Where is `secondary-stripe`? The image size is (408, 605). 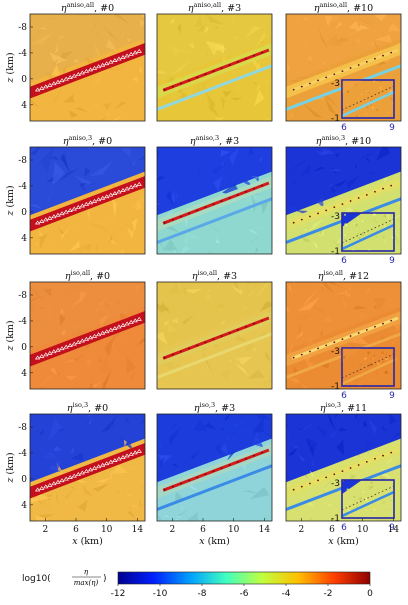
secondary-stripe is located at coordinates (214, 355).